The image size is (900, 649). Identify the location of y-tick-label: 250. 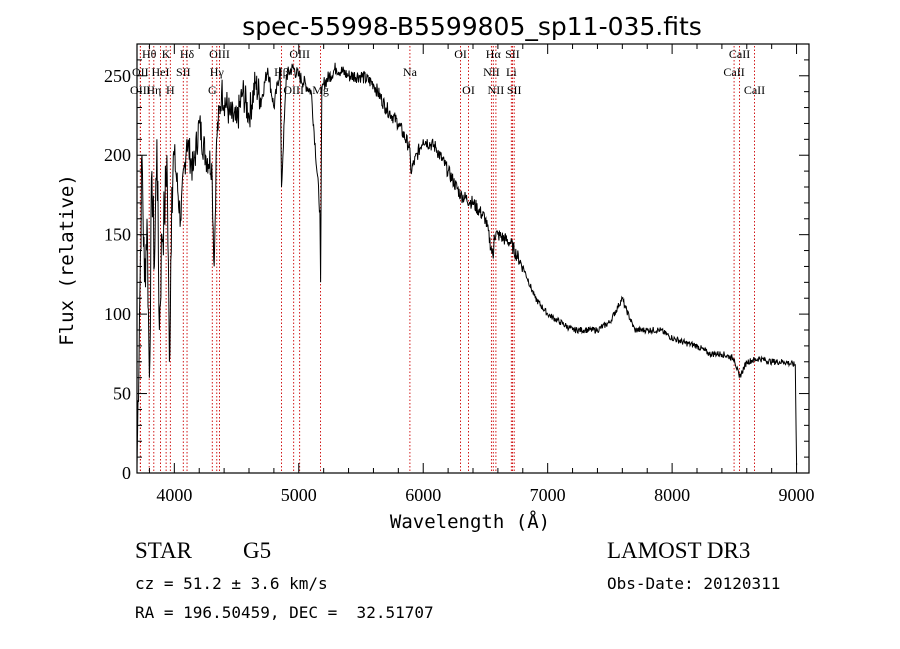
(117, 76).